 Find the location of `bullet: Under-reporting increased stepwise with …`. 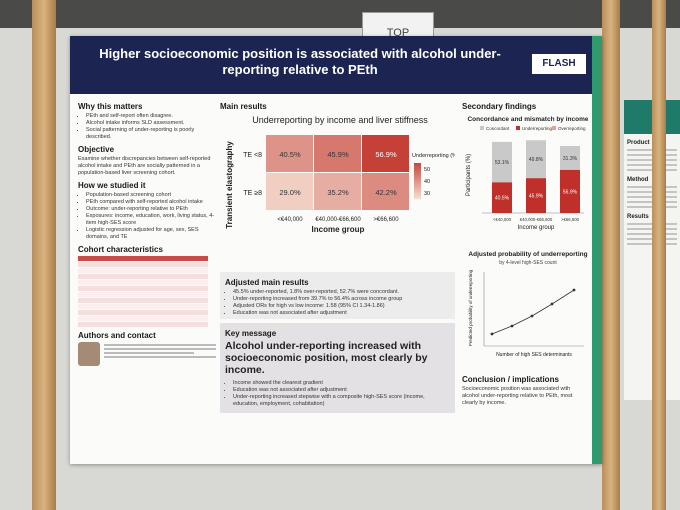

bullet: Under-reporting increased stepwise with … is located at coordinates (341, 401).